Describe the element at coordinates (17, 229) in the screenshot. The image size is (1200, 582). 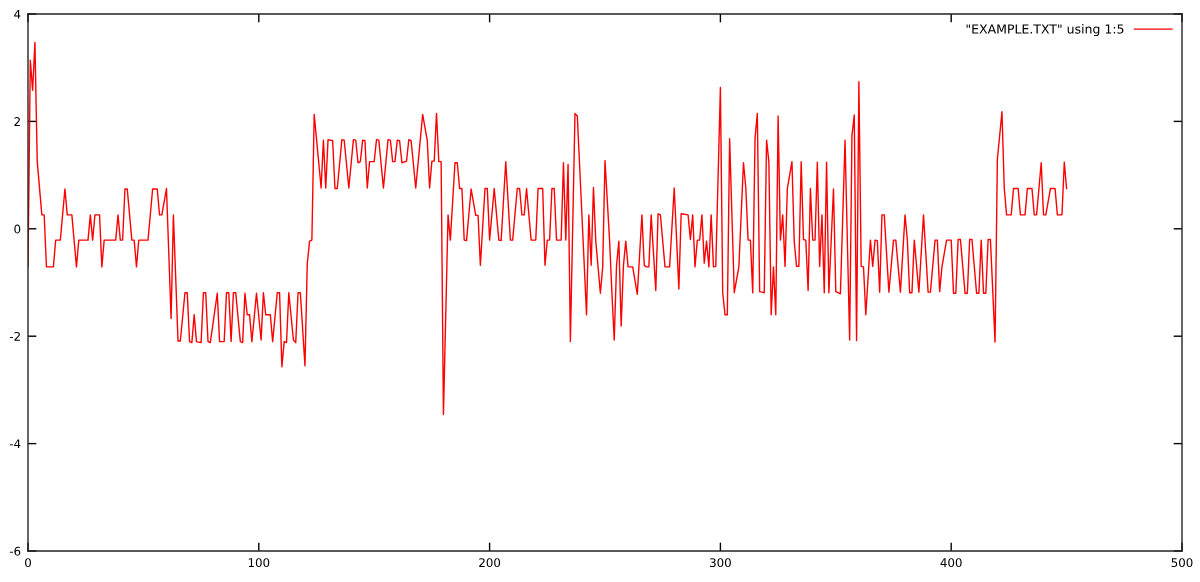
I see `y-tick-label: 0` at that location.